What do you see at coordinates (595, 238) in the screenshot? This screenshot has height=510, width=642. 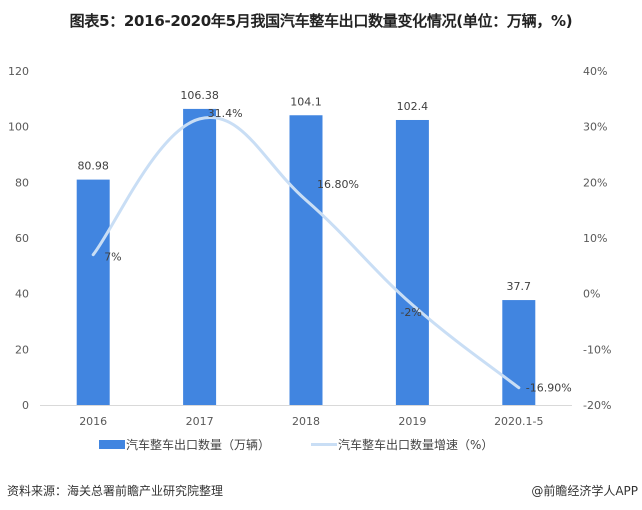 I see `right-axis-tick: 10%` at bounding box center [595, 238].